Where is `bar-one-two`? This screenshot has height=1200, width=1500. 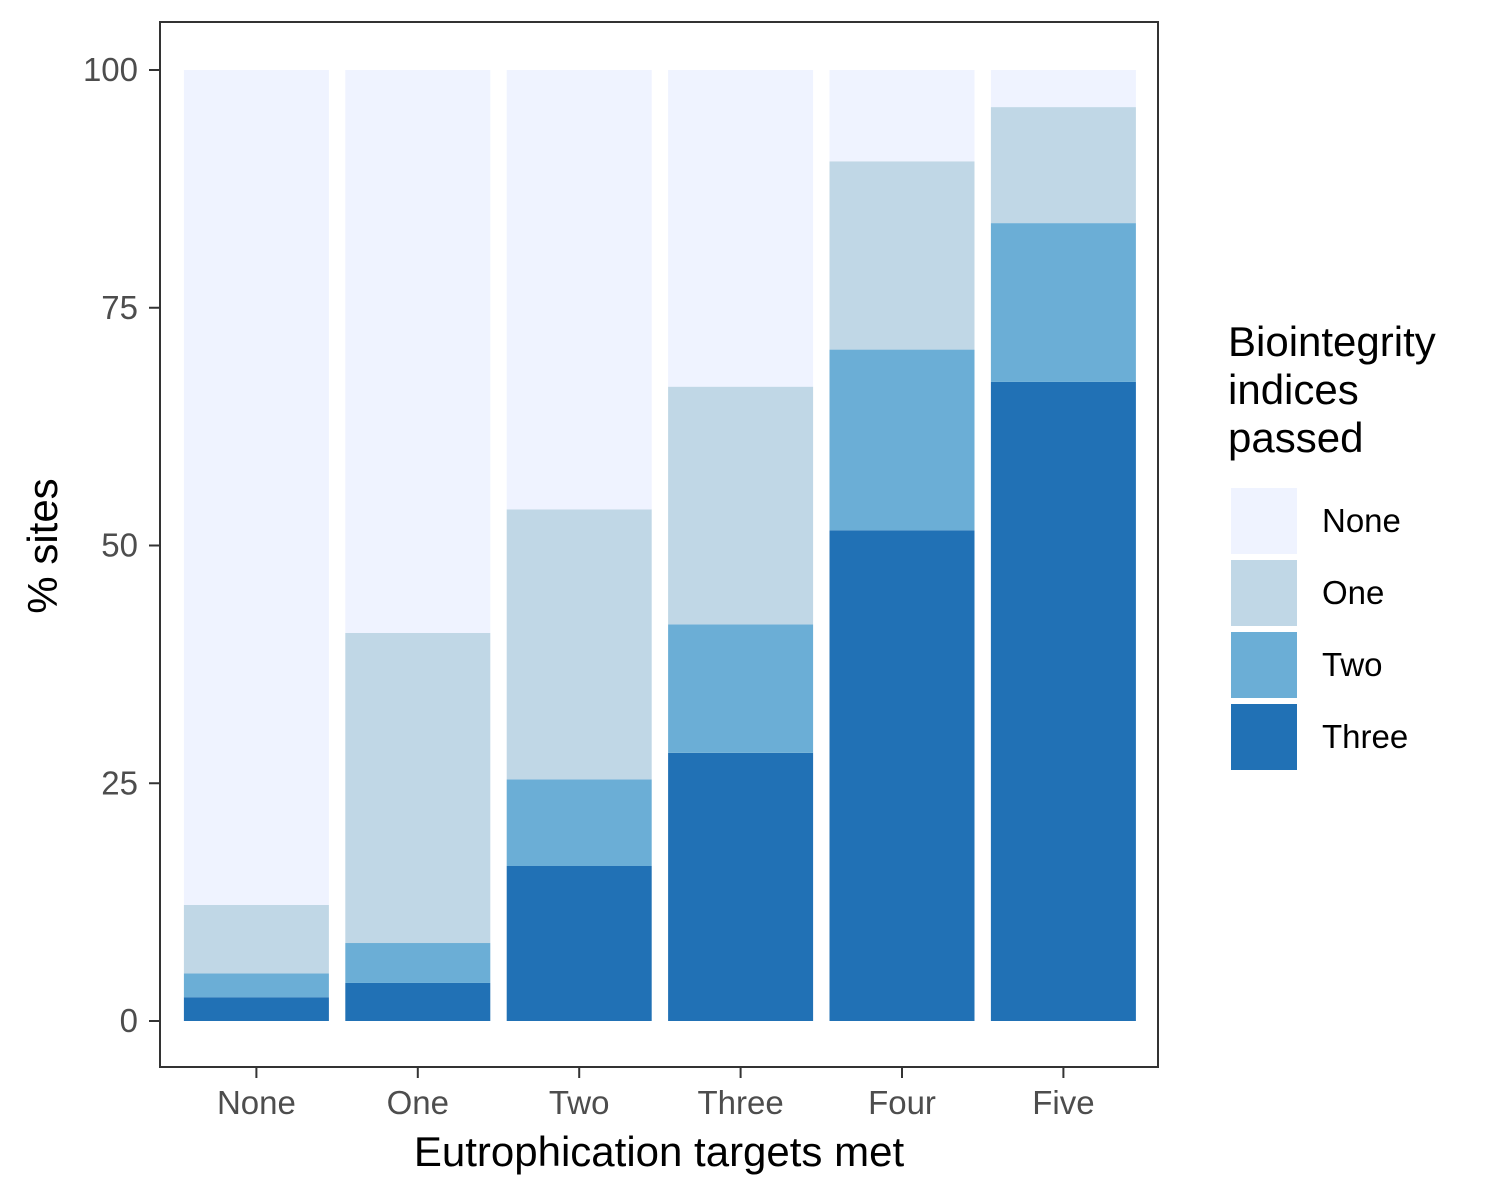
bar-one-two is located at coordinates (418, 963).